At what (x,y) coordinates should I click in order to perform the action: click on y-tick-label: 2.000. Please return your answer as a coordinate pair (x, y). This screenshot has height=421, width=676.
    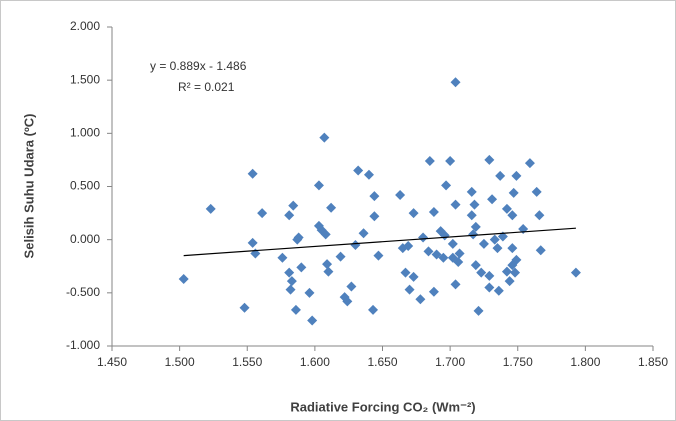
    Looking at the image, I should click on (85, 26).